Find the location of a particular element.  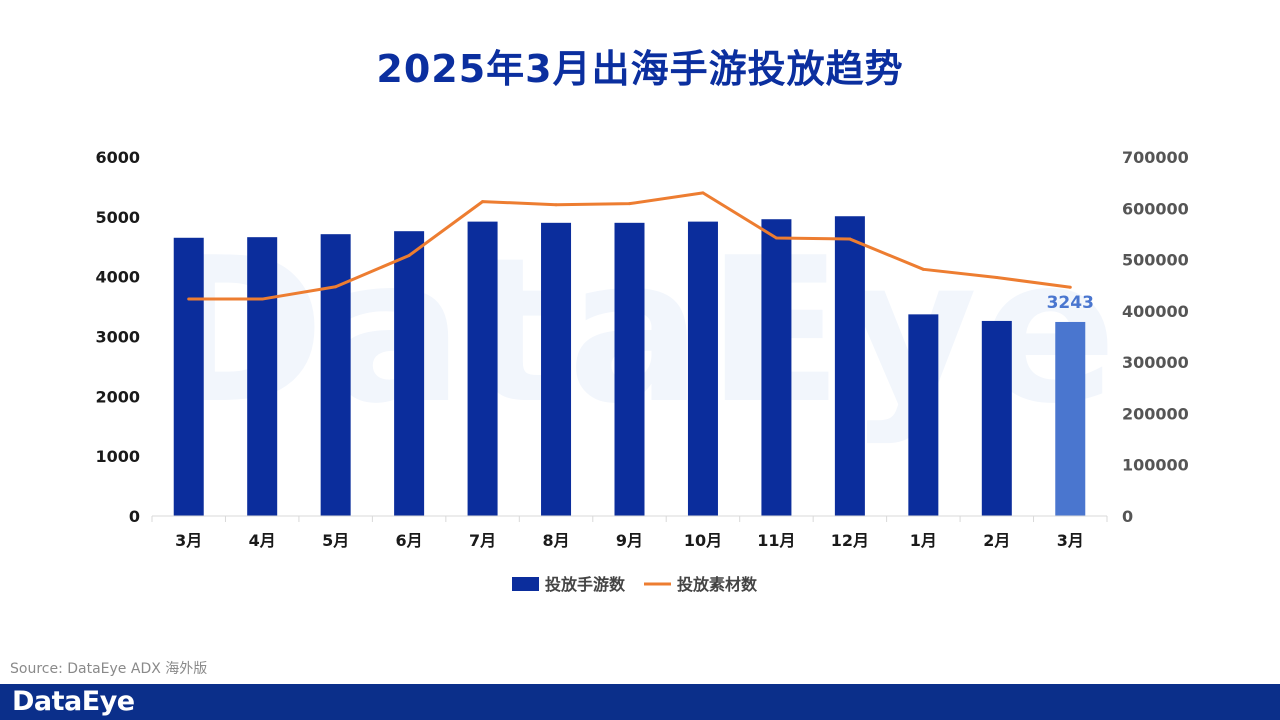

y-right-tick-label: 100000 is located at coordinates (1155, 465).